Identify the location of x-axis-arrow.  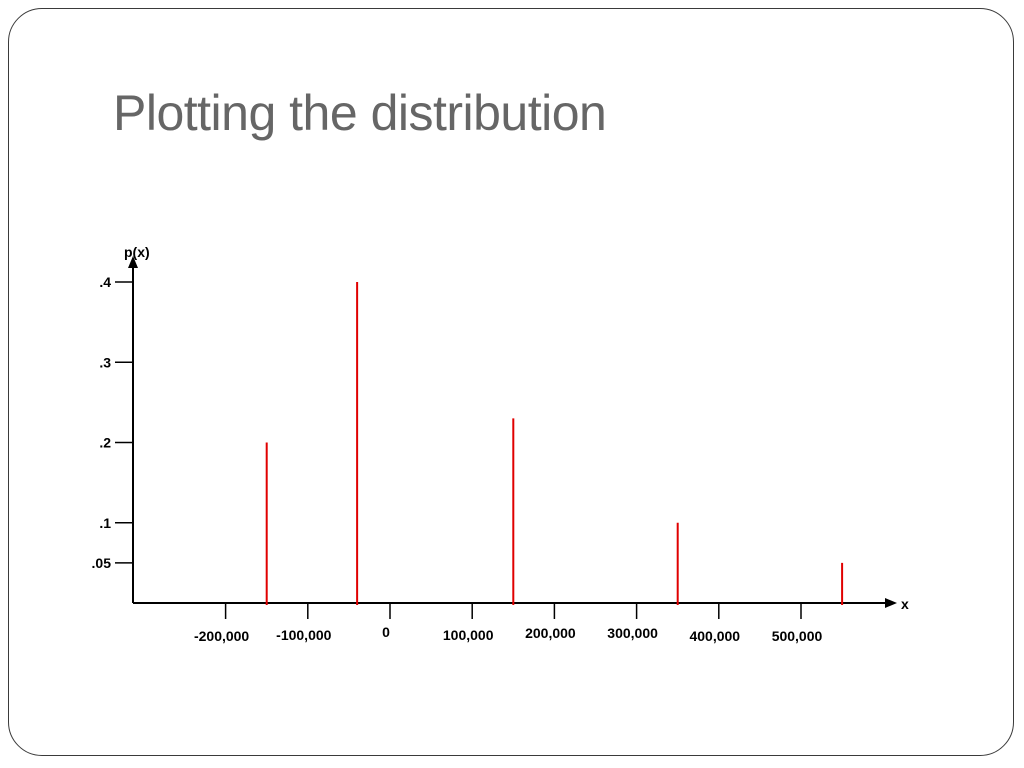
(891, 603).